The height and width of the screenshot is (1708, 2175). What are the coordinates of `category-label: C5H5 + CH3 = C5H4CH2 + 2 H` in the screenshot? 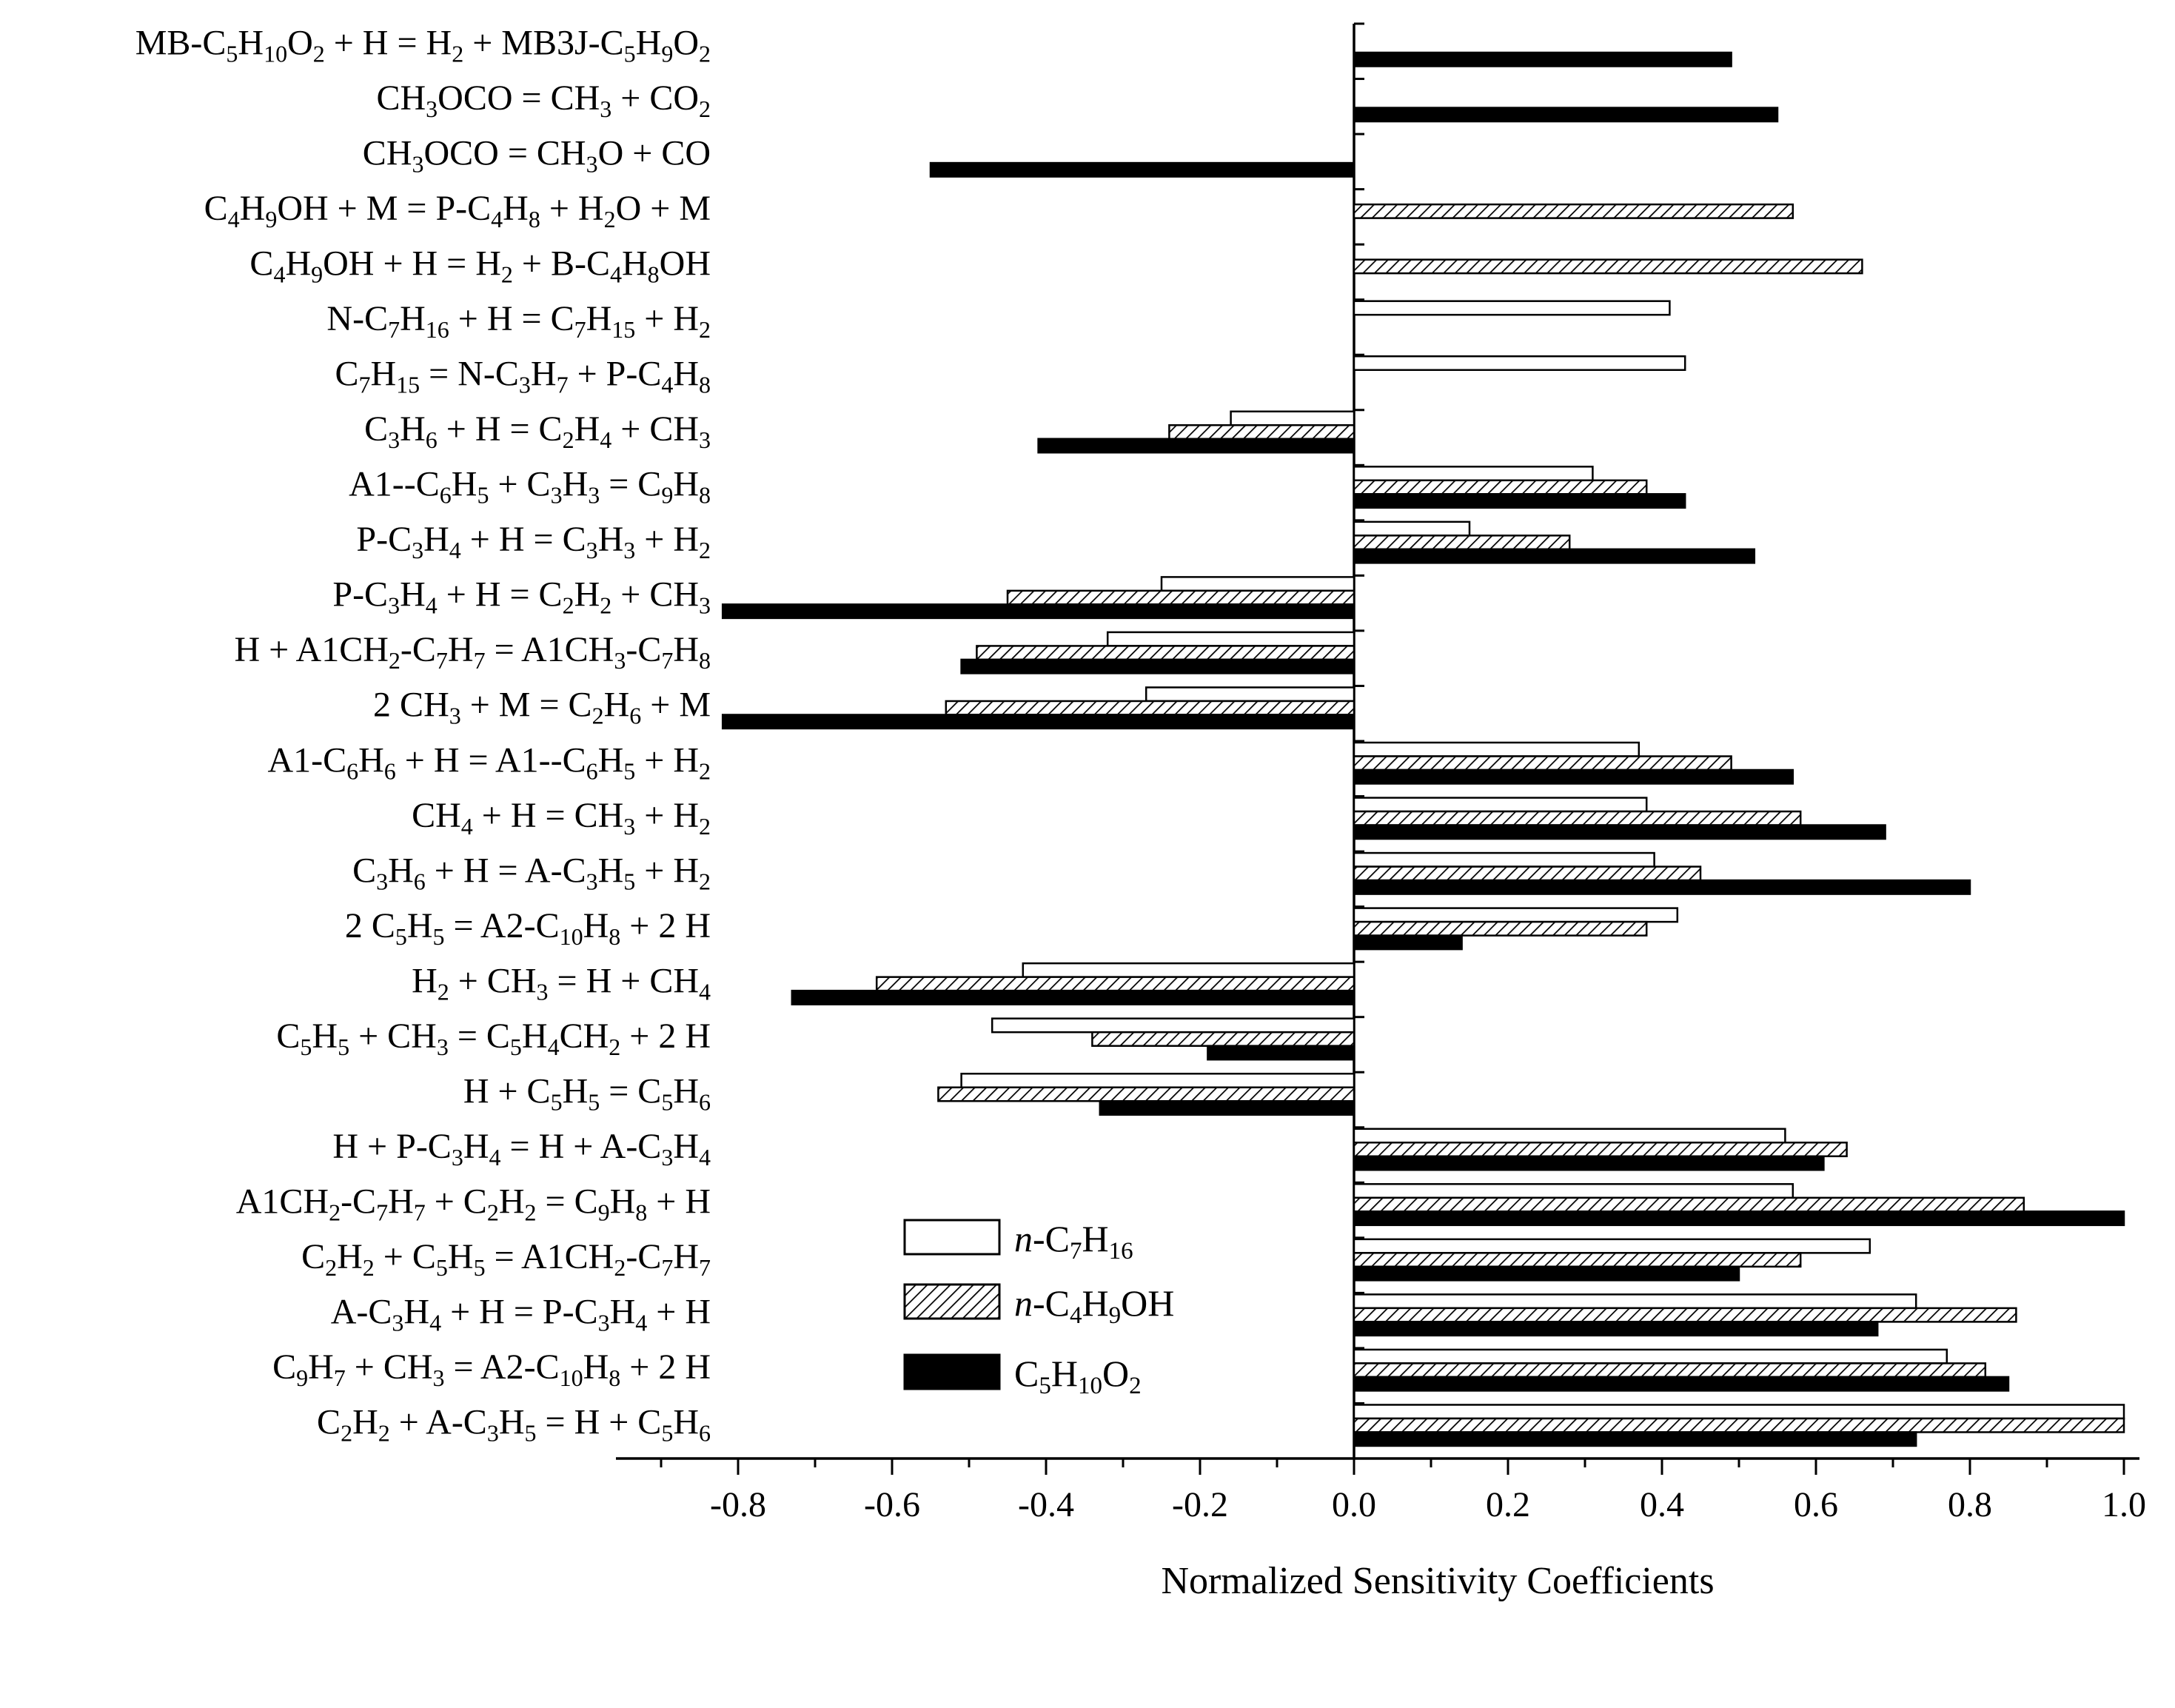 It's located at (493, 1038).